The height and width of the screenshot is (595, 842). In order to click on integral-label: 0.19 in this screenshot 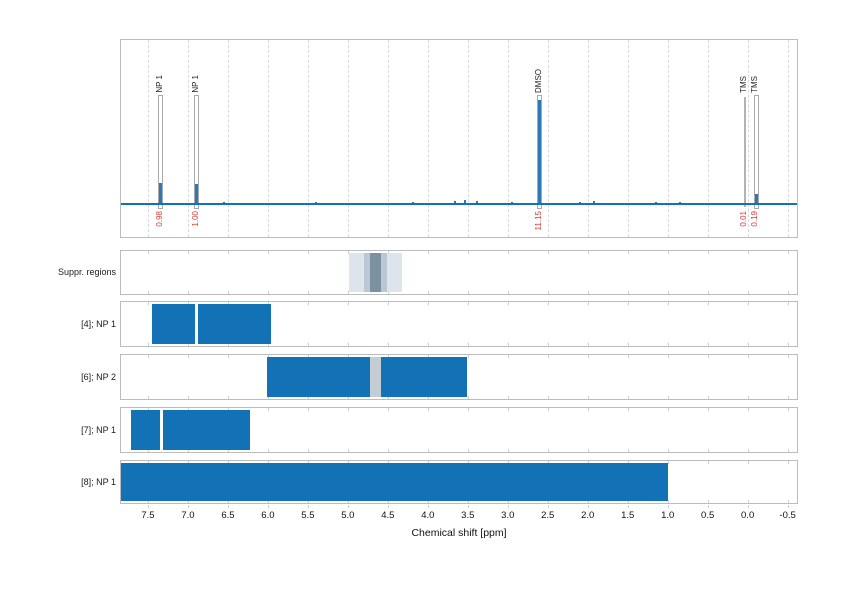, I will do `click(755, 219)`.